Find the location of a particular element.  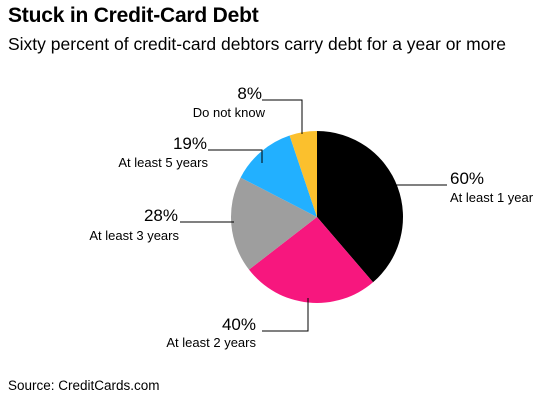

slice-category-label: At least 5 years is located at coordinates (163, 162).